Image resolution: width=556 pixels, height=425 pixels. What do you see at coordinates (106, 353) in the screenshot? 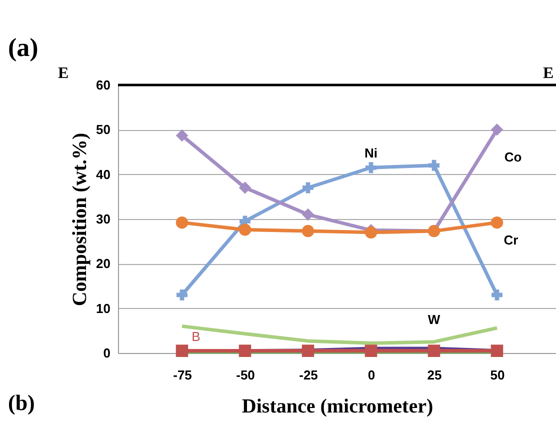
I see `y-tick-label: 0` at bounding box center [106, 353].